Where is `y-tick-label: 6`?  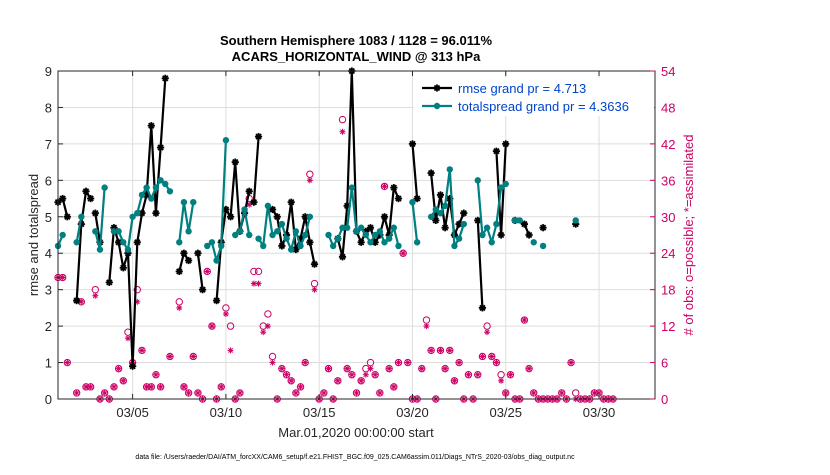
y-tick-label: 6 is located at coordinates (48, 180).